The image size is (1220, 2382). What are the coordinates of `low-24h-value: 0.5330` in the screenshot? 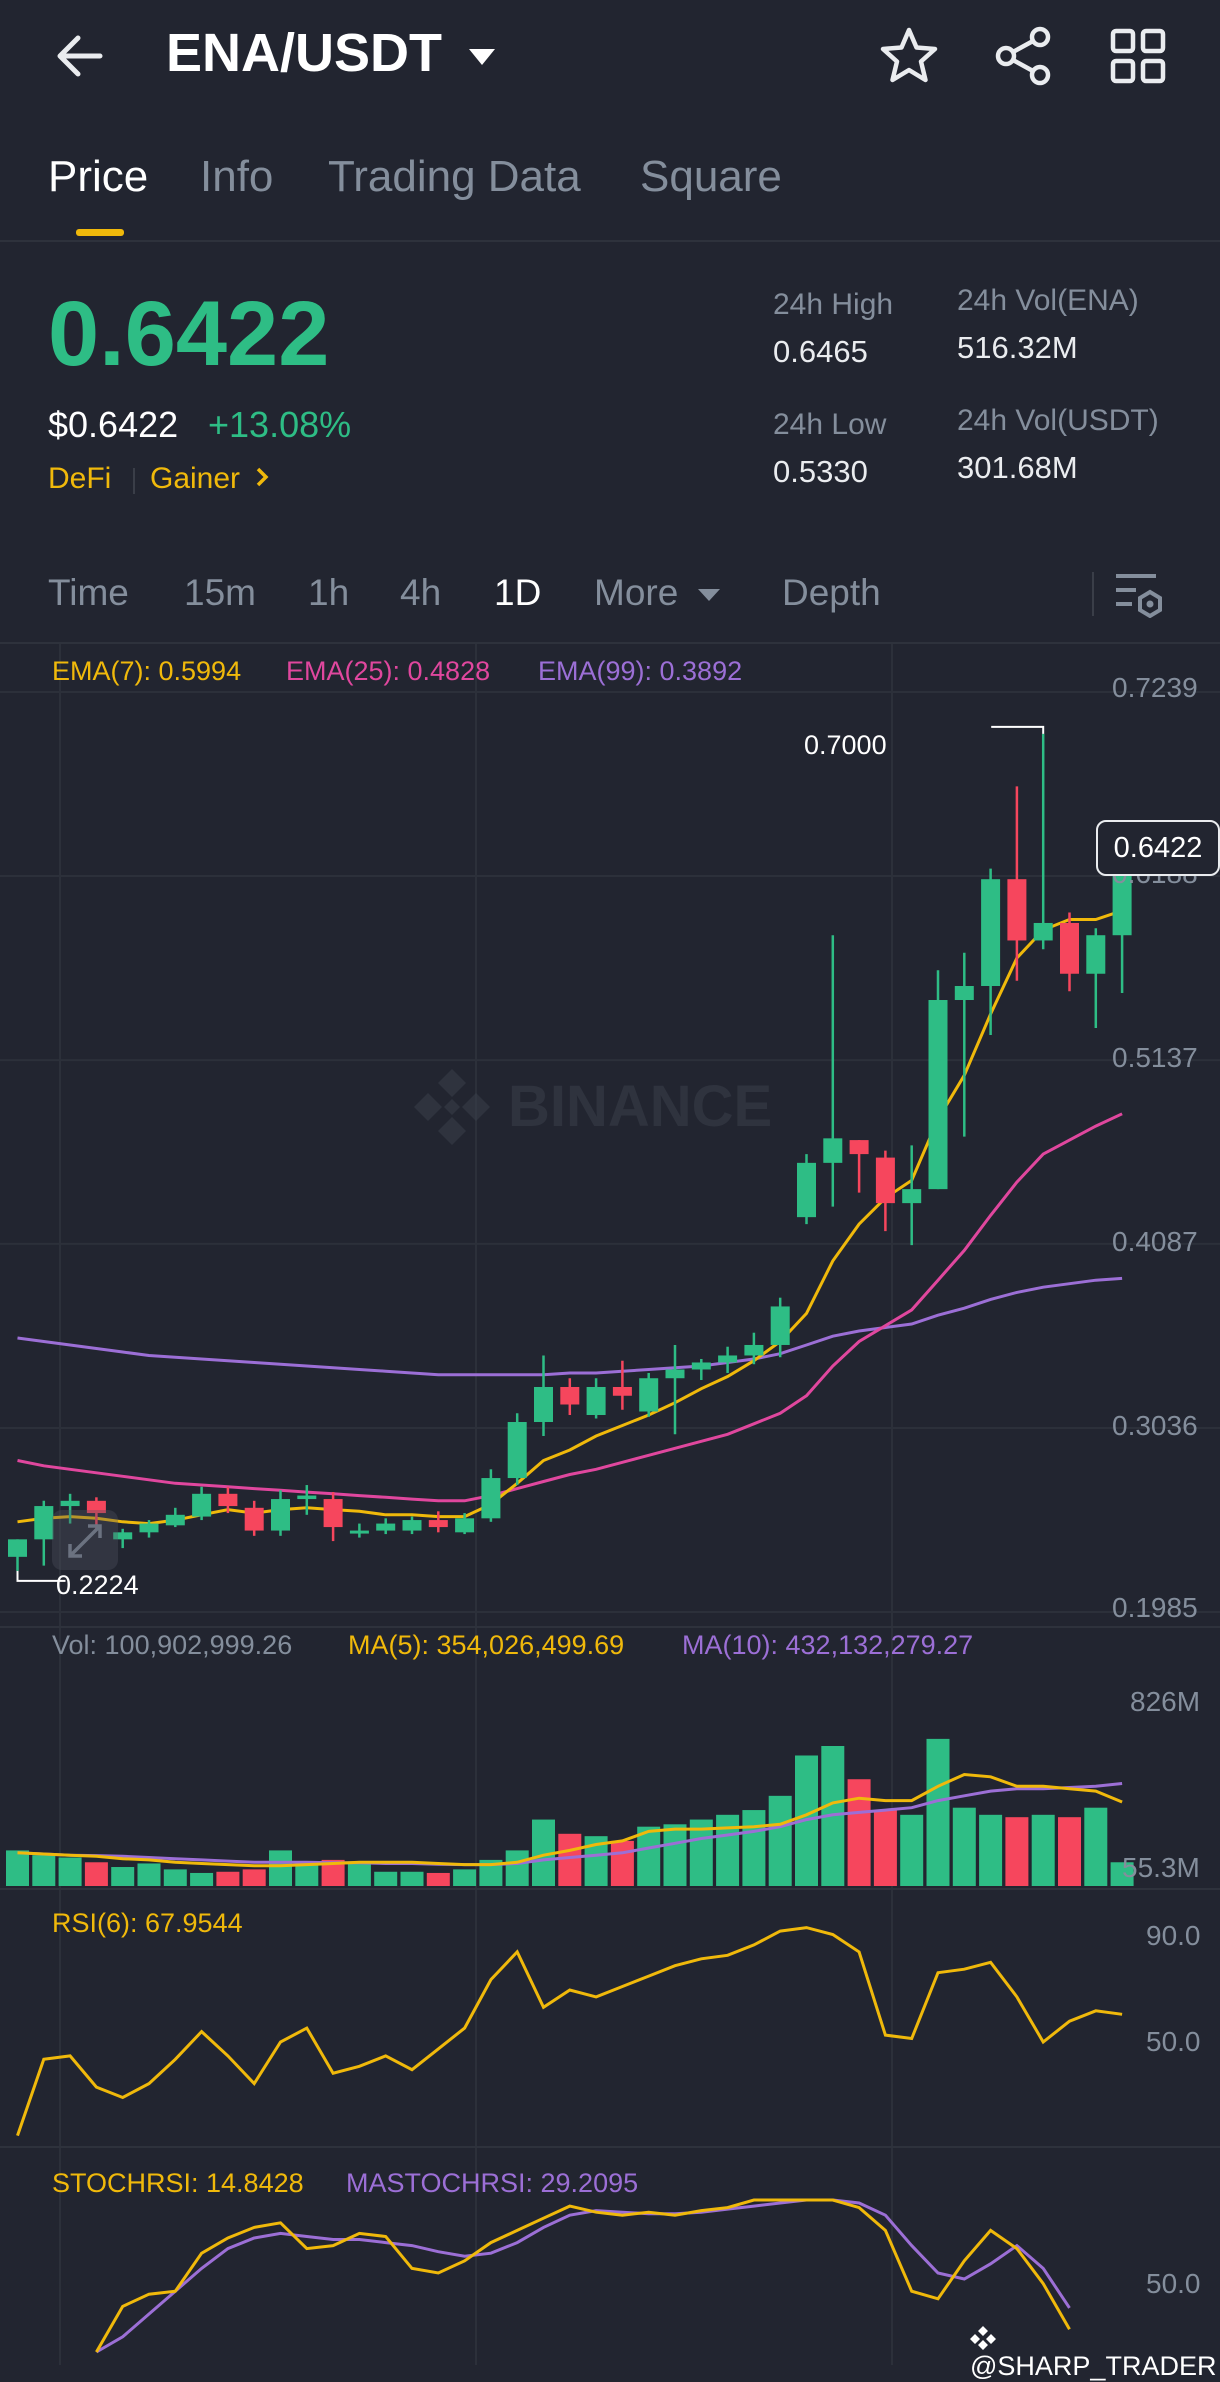 It's located at (820, 471).